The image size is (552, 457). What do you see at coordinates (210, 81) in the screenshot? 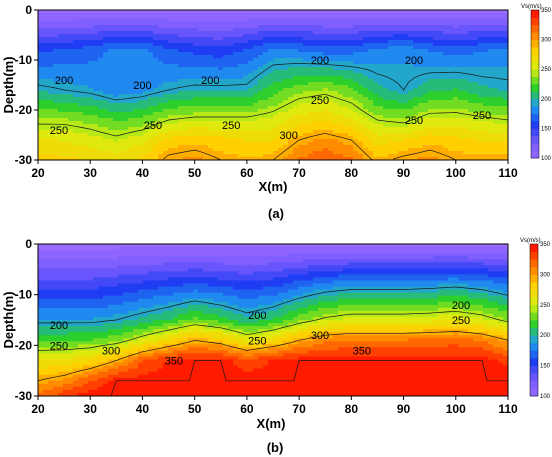
I see `contour-label: 200` at bounding box center [210, 81].